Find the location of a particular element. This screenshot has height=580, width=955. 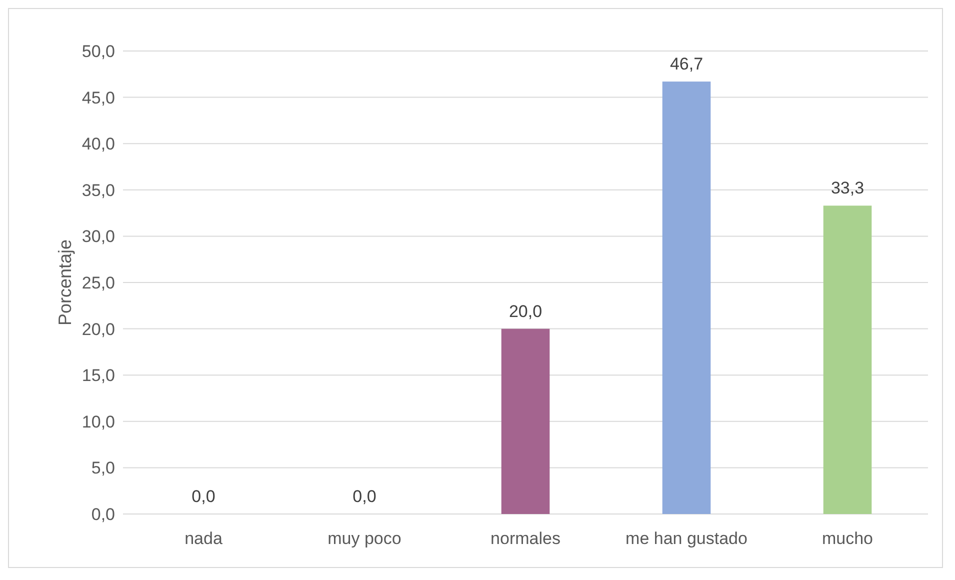

data-label: 33,3 is located at coordinates (847, 188).